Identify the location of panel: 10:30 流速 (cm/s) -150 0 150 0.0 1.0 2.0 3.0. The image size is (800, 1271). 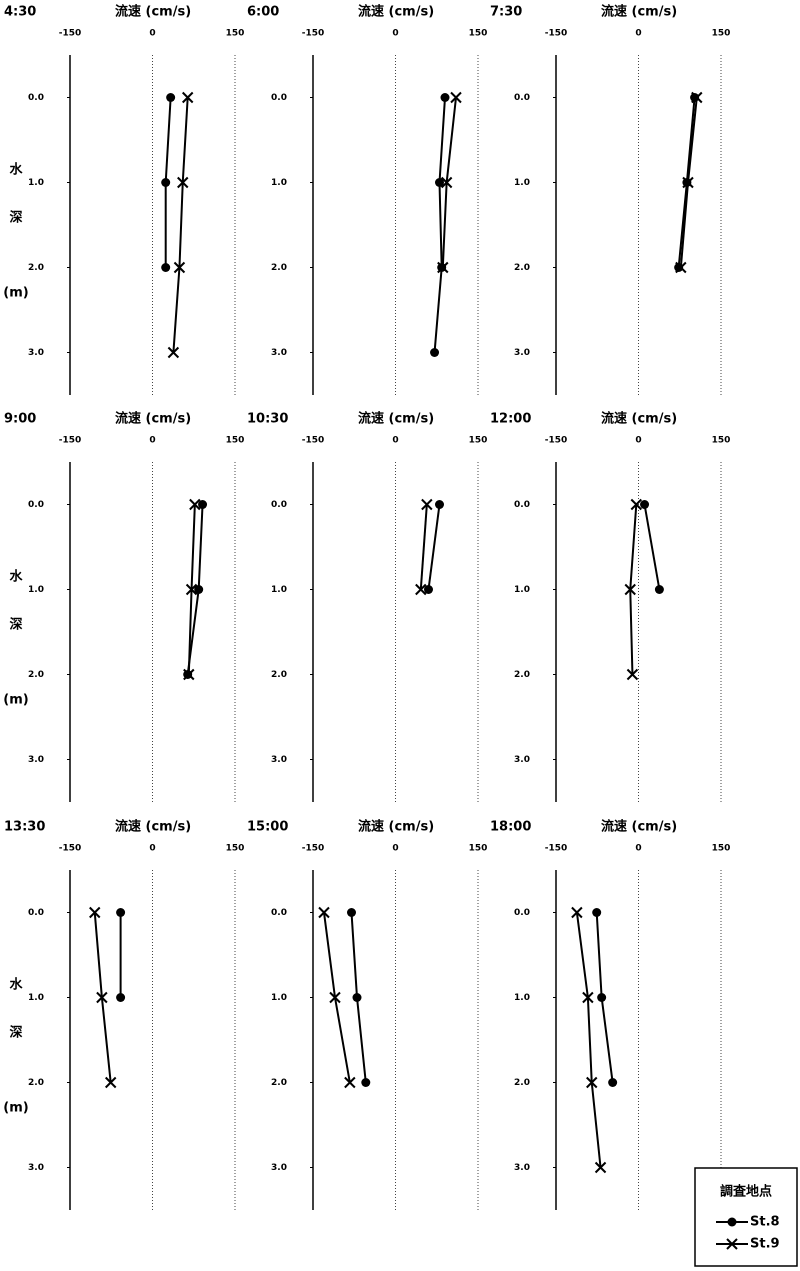
(367, 606).